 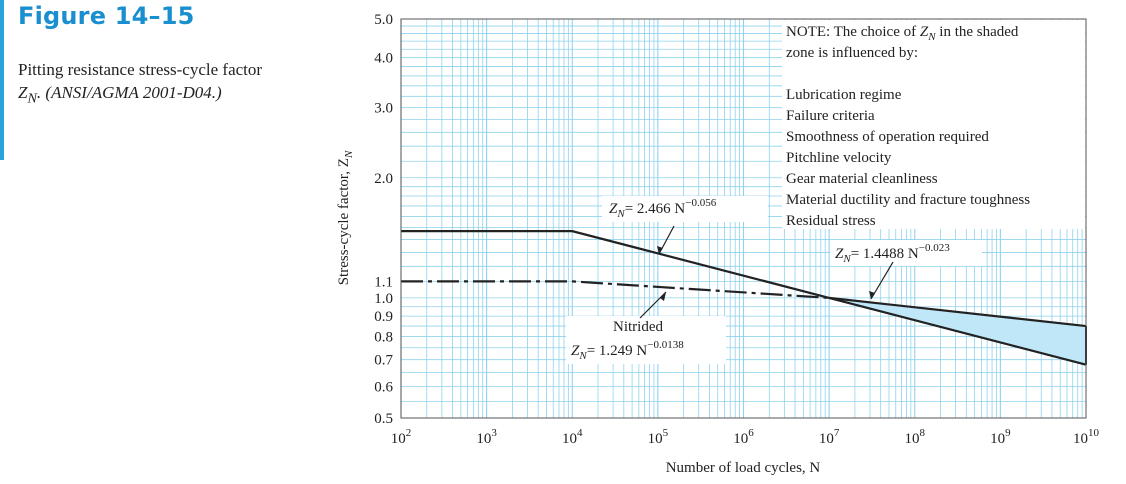 What do you see at coordinates (839, 254) in the screenshot?
I see `equation-steel-lower-symbol: Z` at bounding box center [839, 254].